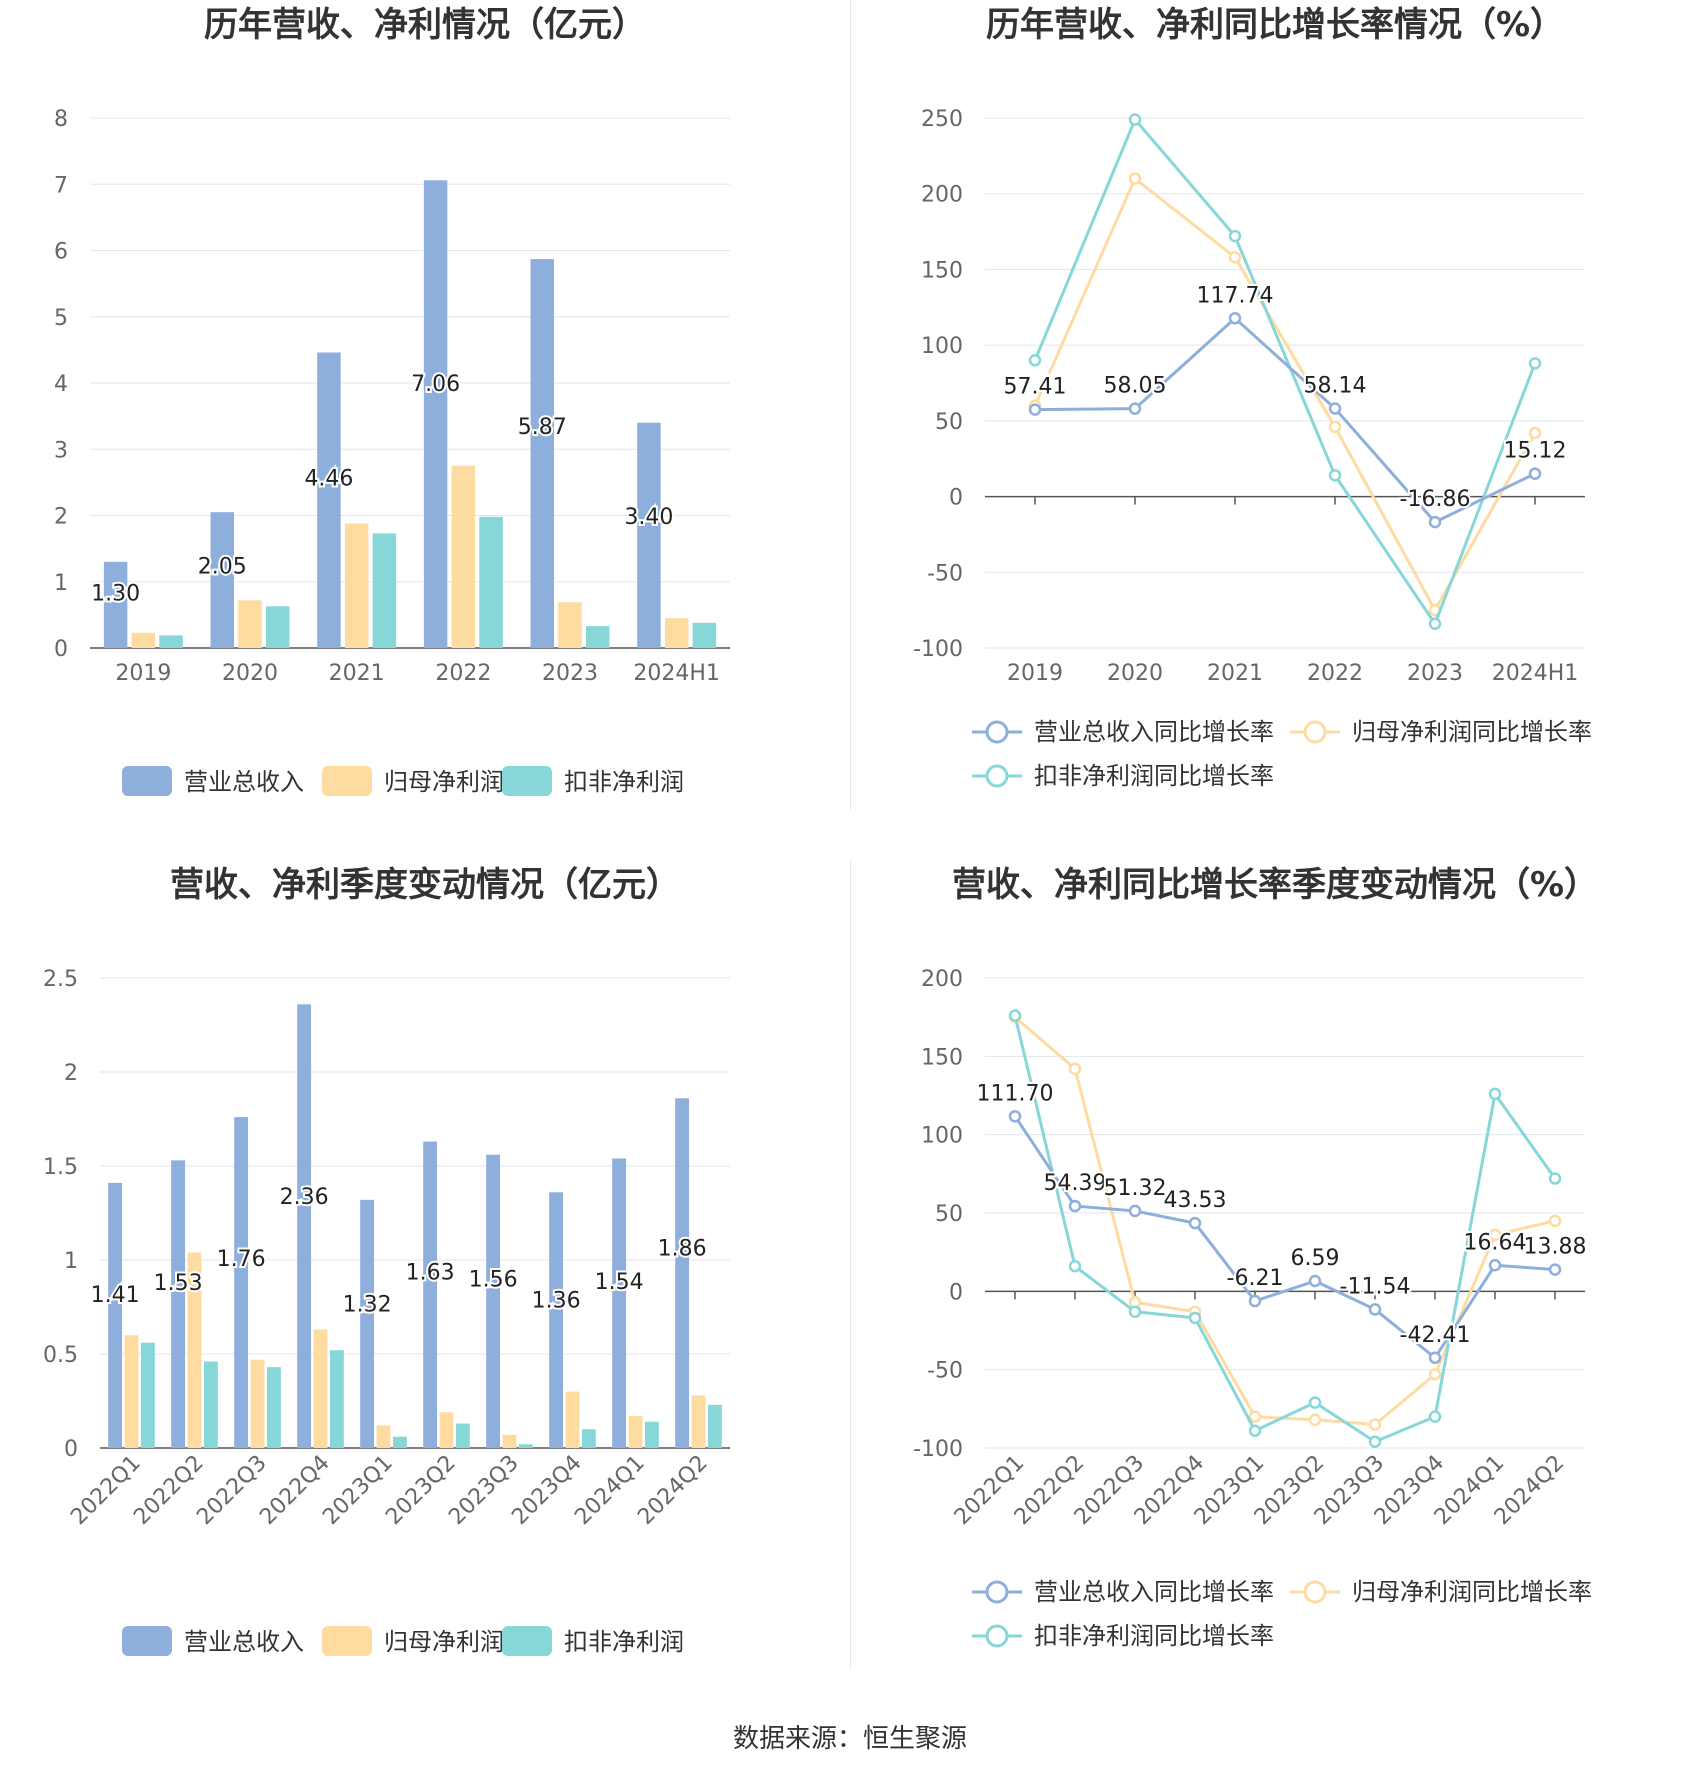  Describe the element at coordinates (850, 1265) in the screenshot. I see `divider-bottom` at that location.